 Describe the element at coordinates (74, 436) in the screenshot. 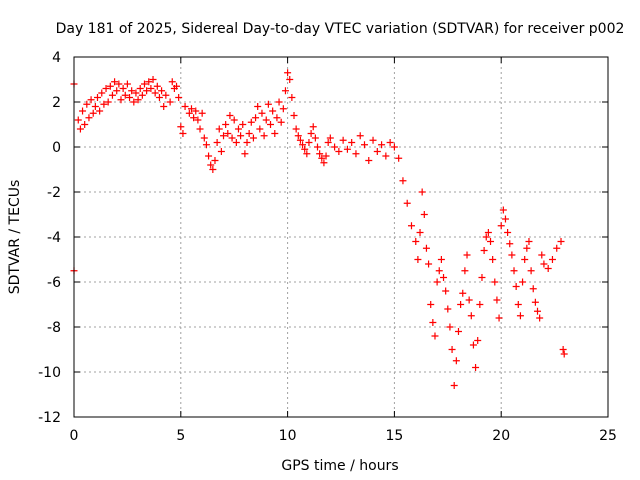

I see `x-tick-label: 0` at that location.